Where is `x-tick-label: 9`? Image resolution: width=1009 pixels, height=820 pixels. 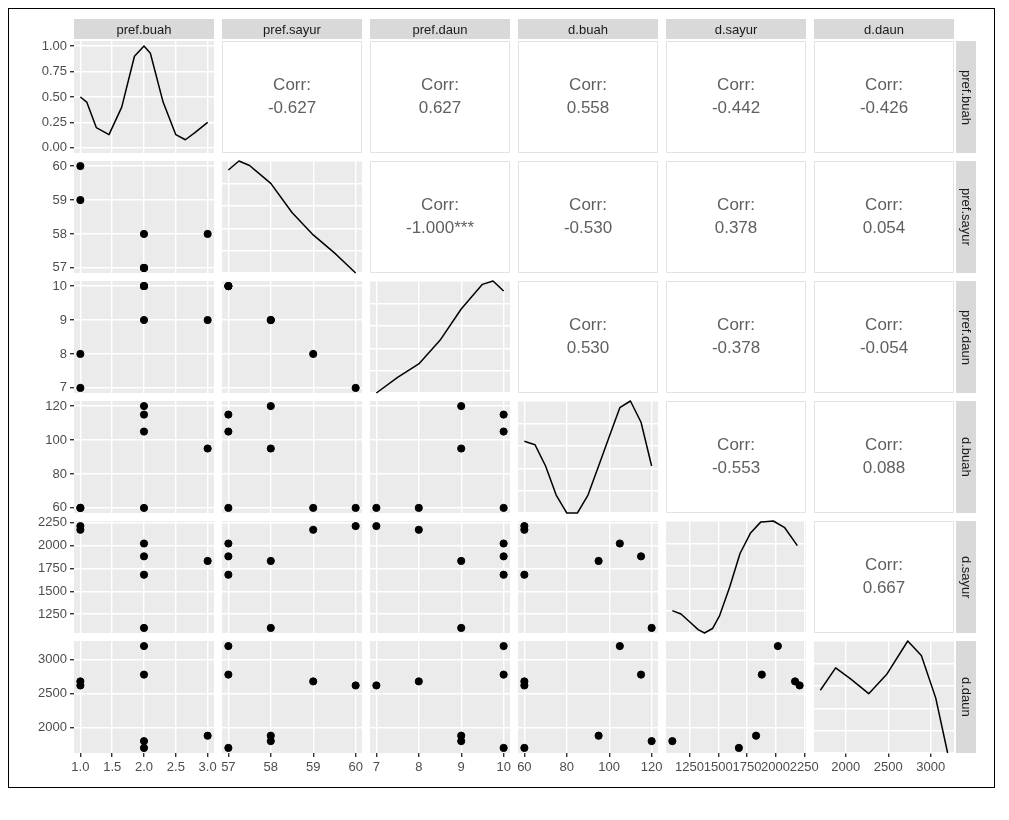 x-tick-label: 9 is located at coordinates (461, 767).